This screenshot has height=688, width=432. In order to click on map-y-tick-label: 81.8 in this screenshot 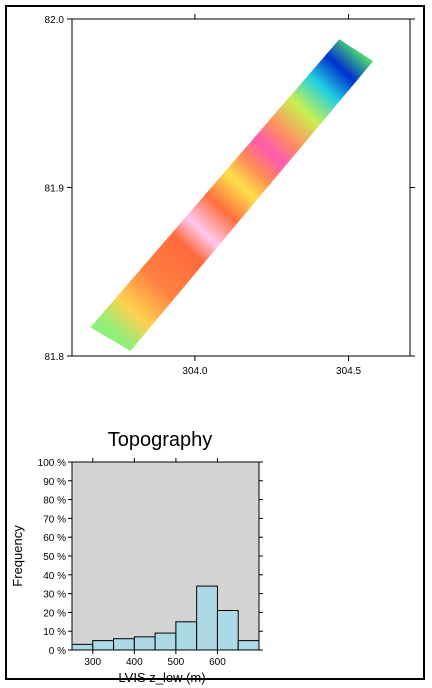, I will do `click(55, 357)`.